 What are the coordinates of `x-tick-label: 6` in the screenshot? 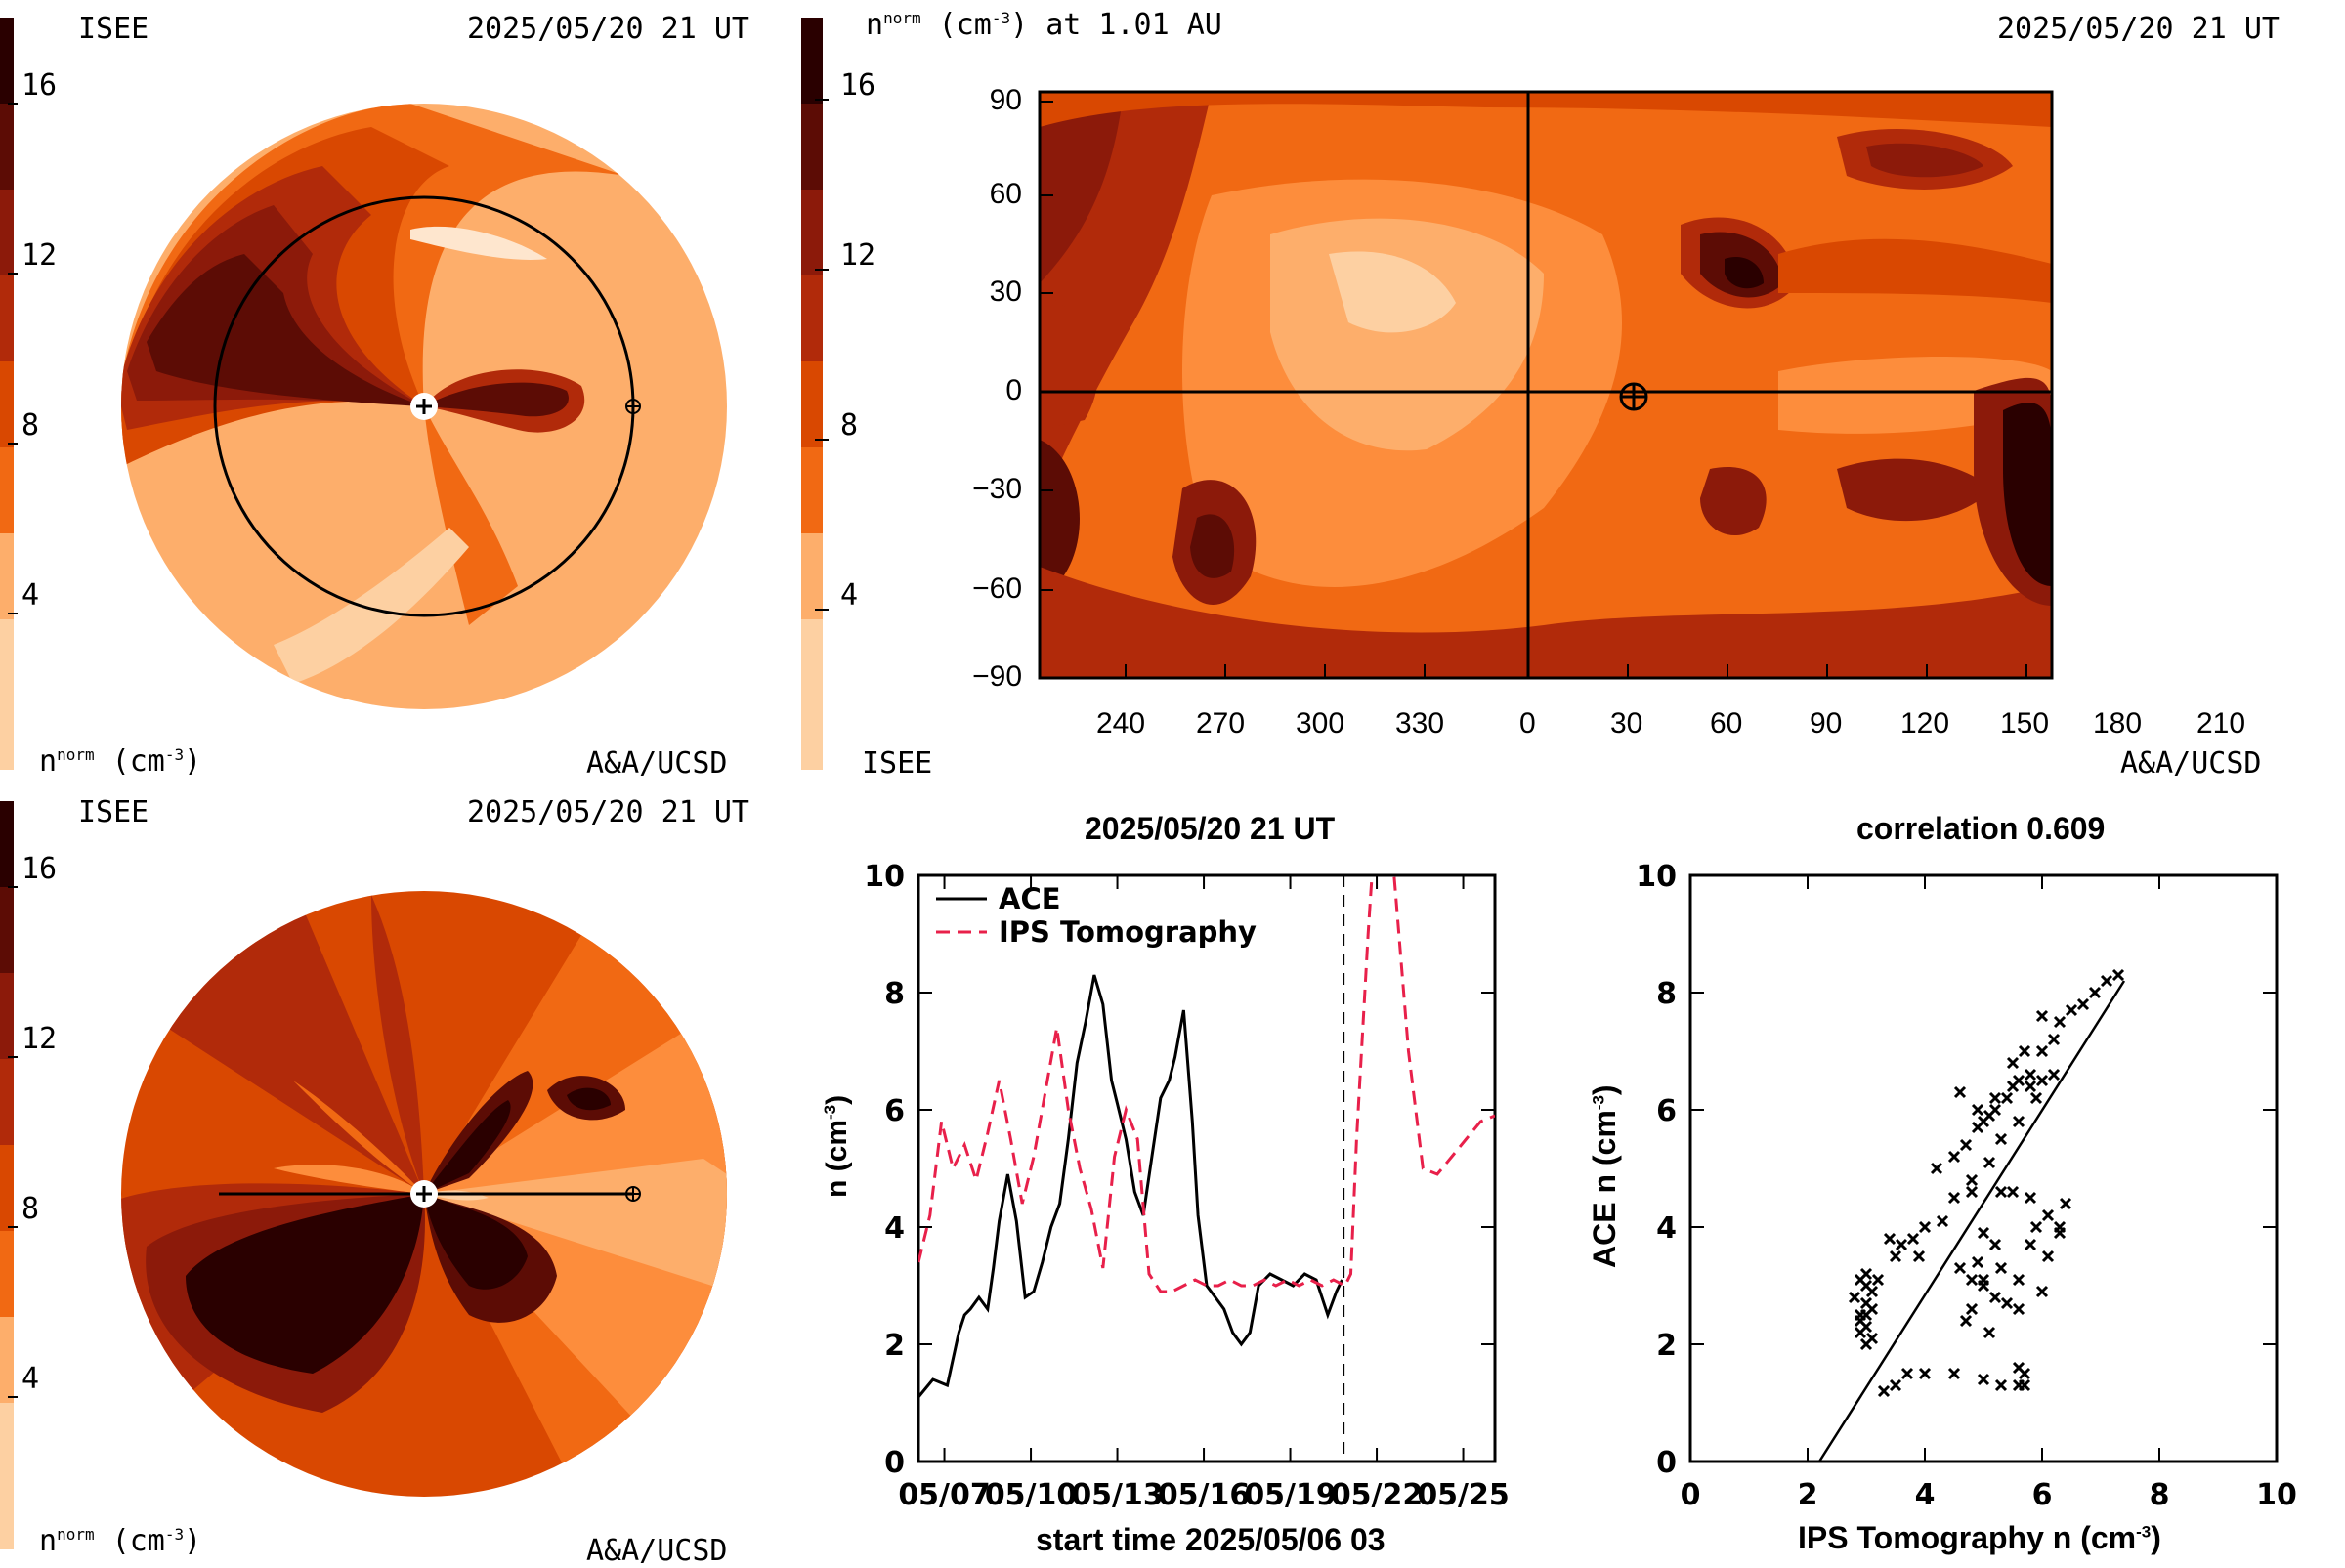 It's located at (2043, 1495).